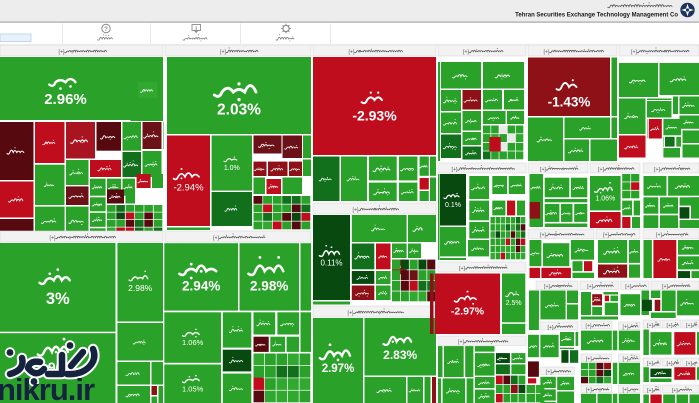  I want to click on svg-text: -2.93%, so click(374, 115).